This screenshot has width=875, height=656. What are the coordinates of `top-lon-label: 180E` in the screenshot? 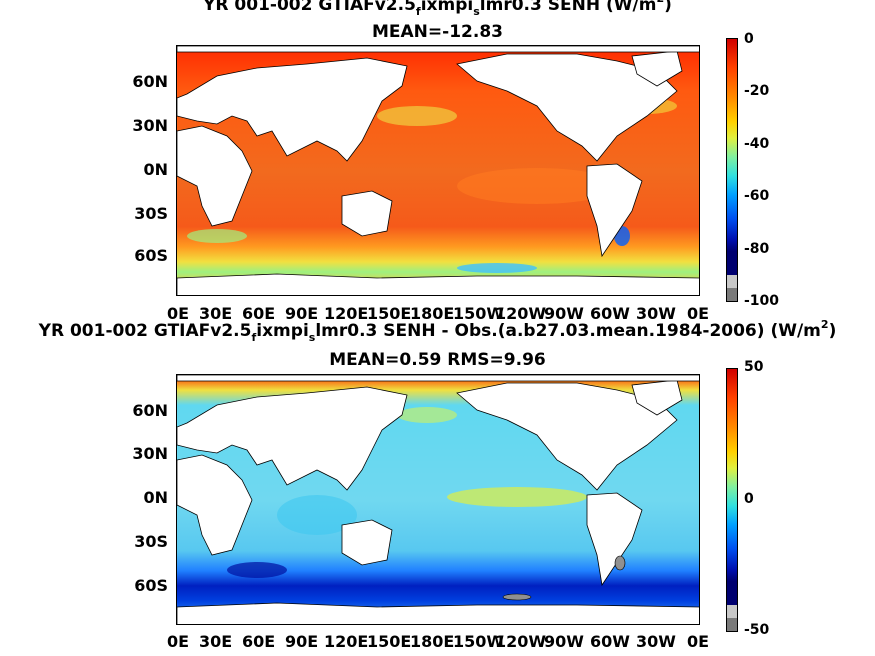 It's located at (432, 313).